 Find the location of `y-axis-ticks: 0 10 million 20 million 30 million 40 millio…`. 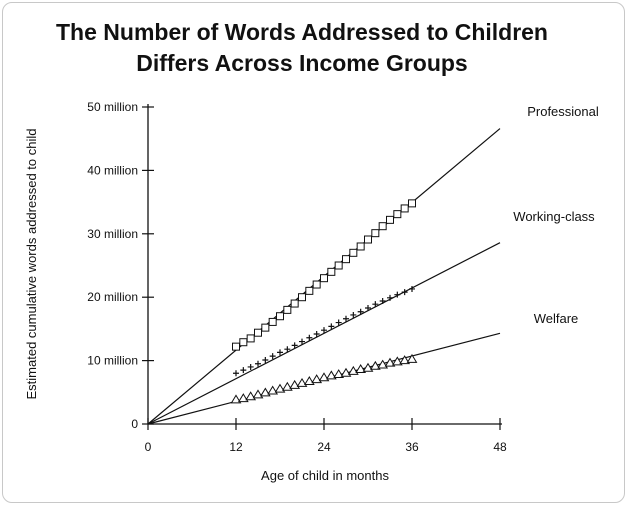

y-axis-ticks: 0 10 million 20 million 30 million 40 millio… is located at coordinates (120, 265).